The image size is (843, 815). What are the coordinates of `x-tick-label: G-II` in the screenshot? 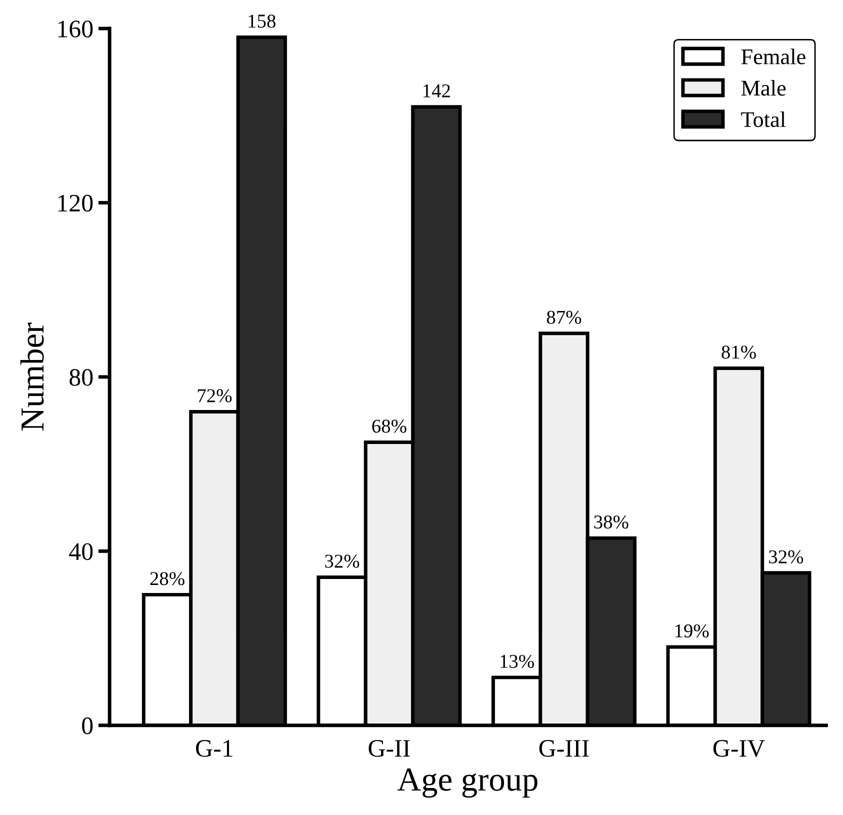 It's located at (389, 748).